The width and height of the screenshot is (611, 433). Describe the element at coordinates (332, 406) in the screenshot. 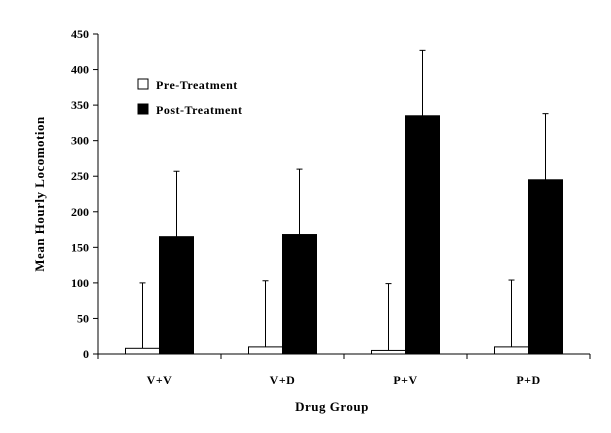

I see `x-axis-title: Drug Group` at that location.